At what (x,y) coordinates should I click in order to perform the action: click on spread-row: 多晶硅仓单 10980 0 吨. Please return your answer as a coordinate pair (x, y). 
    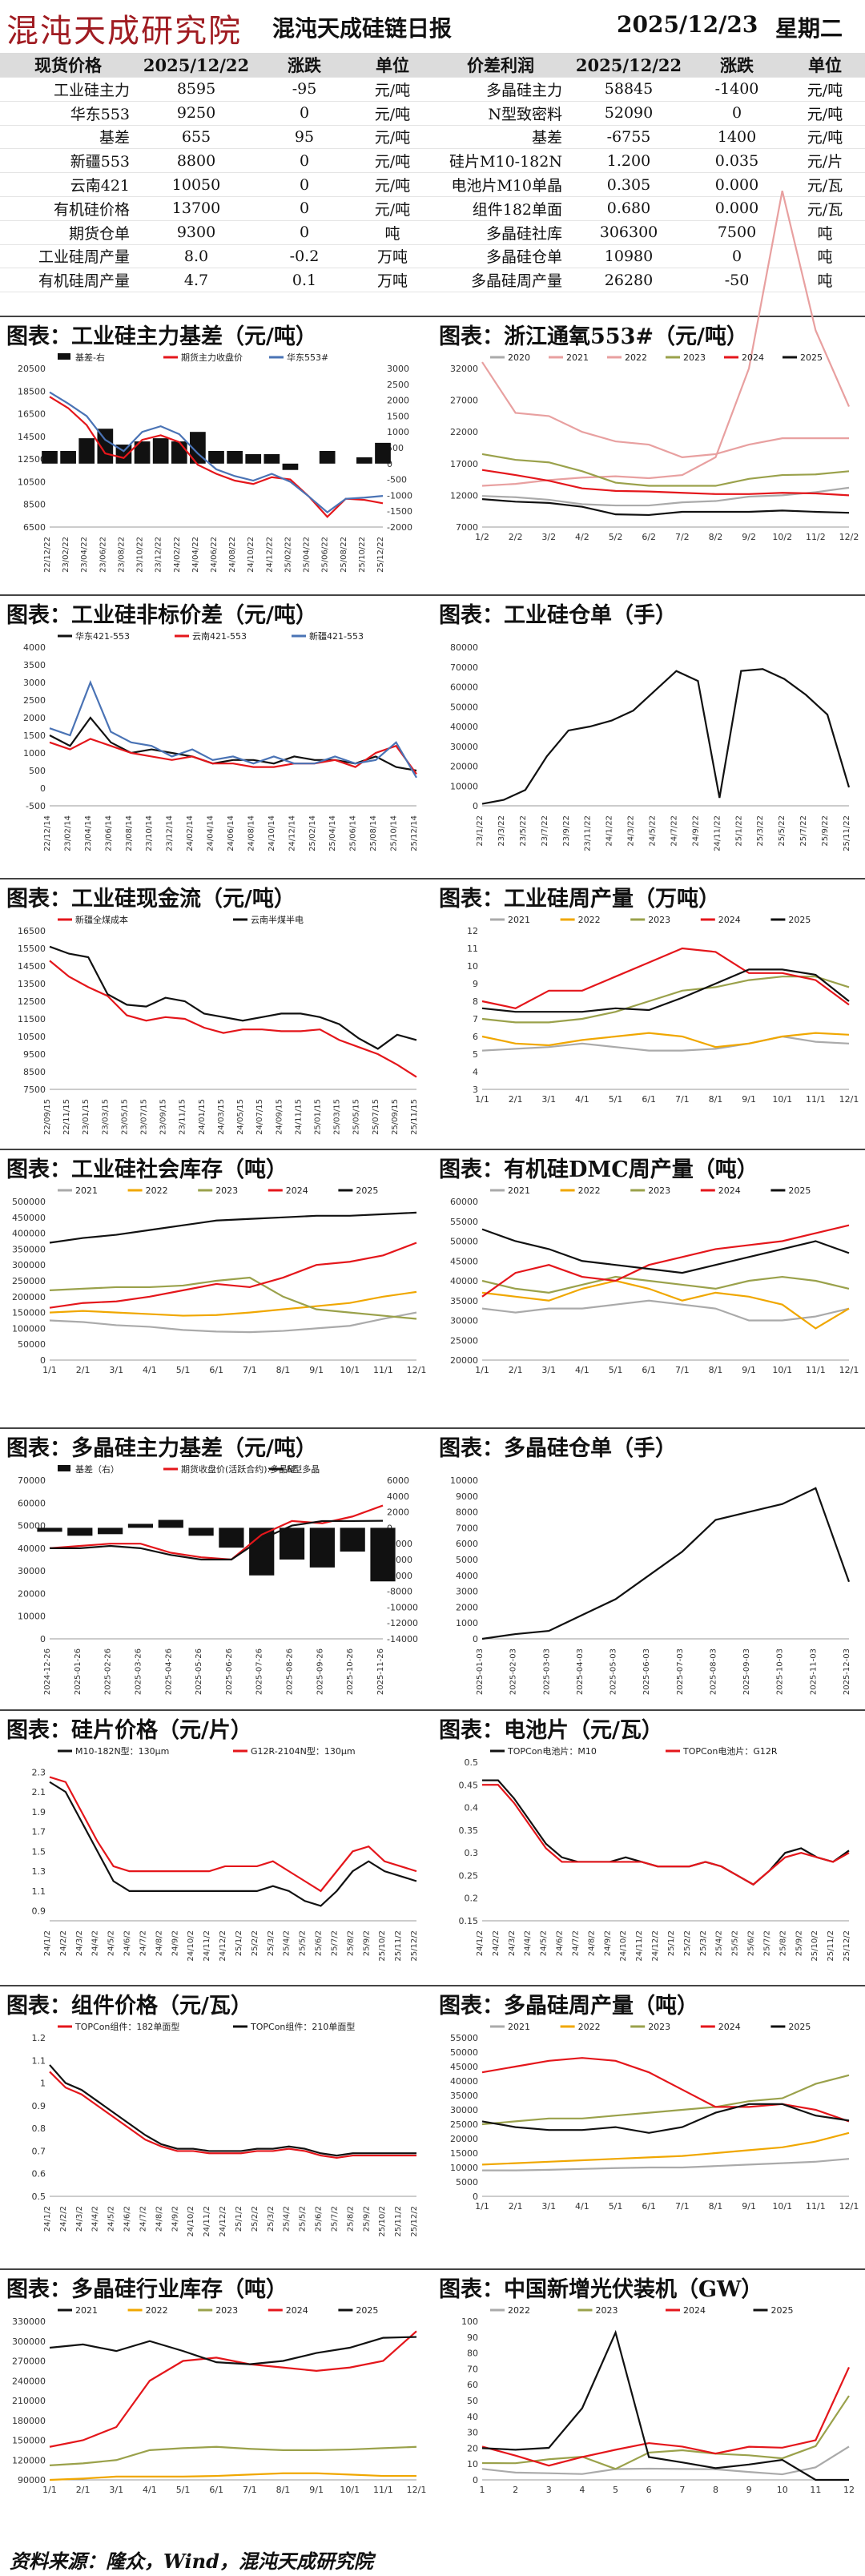
    Looking at the image, I should click on (648, 256).